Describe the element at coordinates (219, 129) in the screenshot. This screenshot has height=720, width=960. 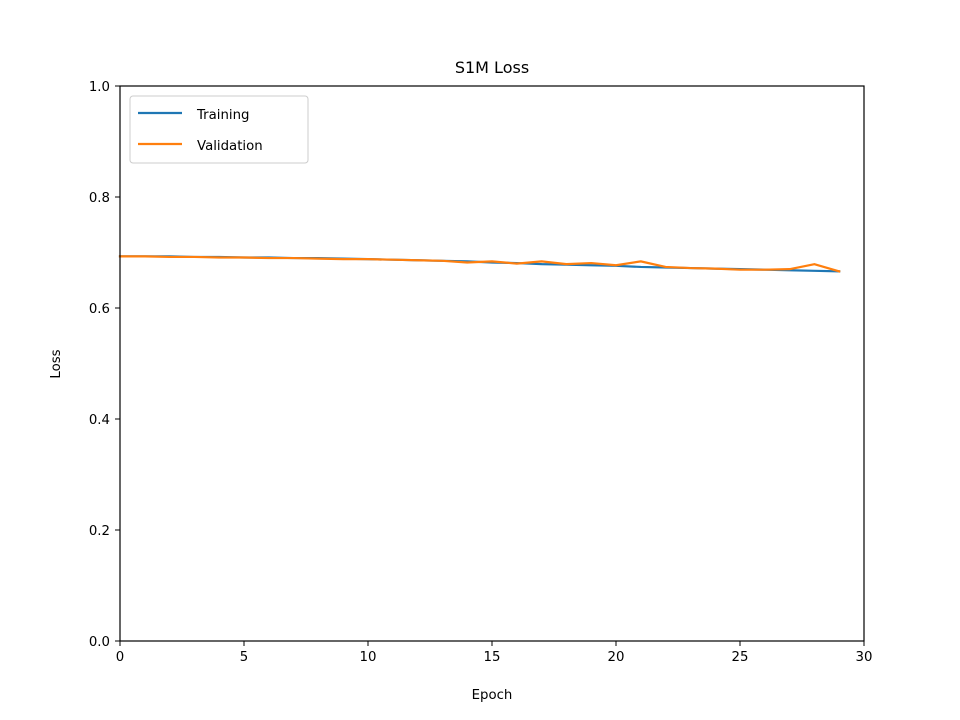
I see `legend: Training Validation` at that location.